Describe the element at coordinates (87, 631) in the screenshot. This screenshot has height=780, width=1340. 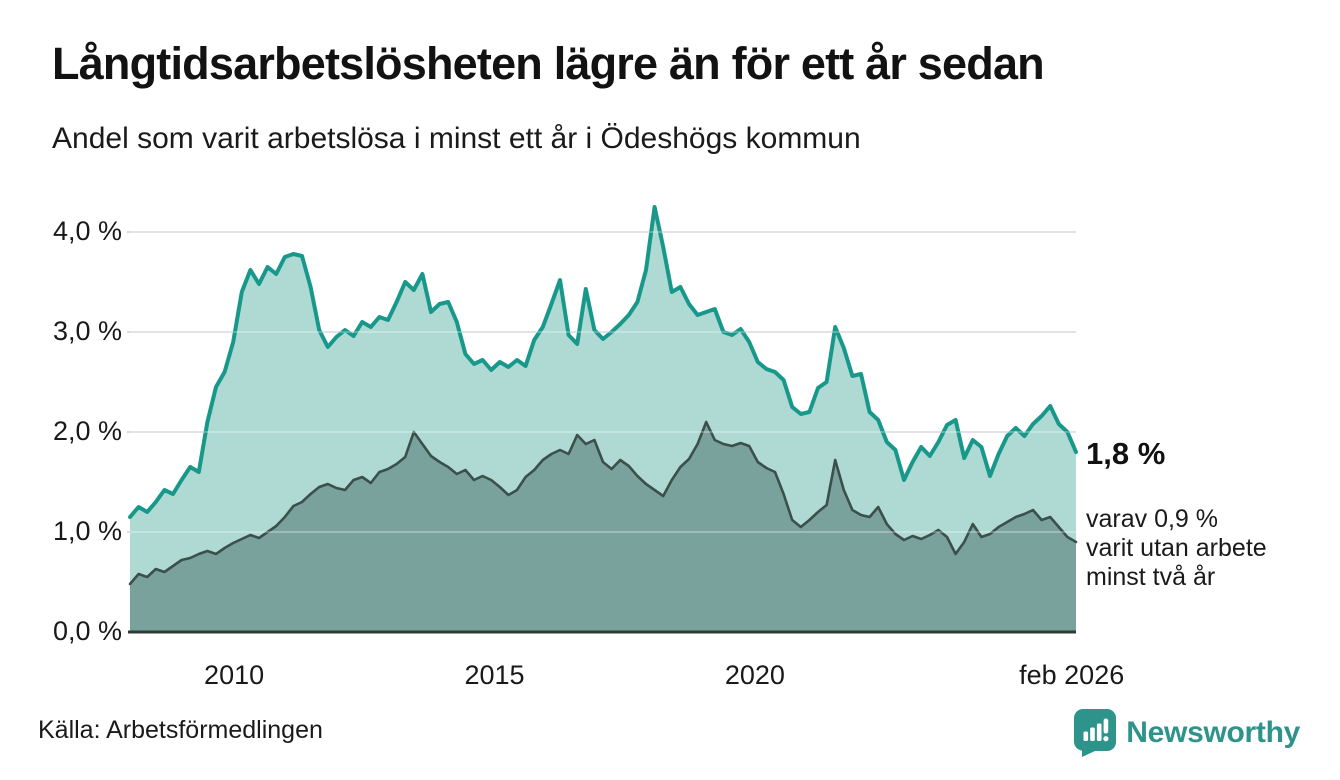
I see `y-tick-label: 0,0 %` at that location.